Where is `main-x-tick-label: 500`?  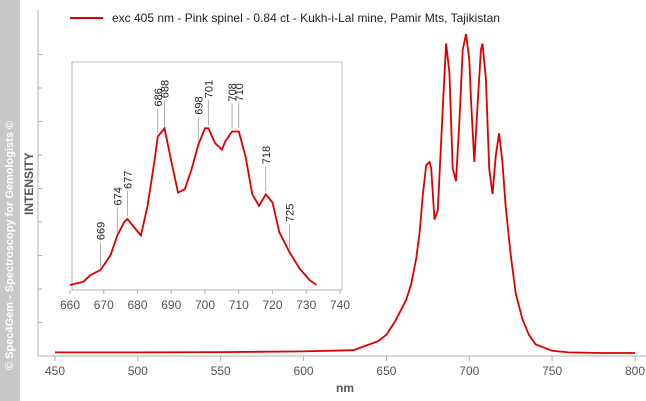 main-x-tick-label: 500 is located at coordinates (138, 371).